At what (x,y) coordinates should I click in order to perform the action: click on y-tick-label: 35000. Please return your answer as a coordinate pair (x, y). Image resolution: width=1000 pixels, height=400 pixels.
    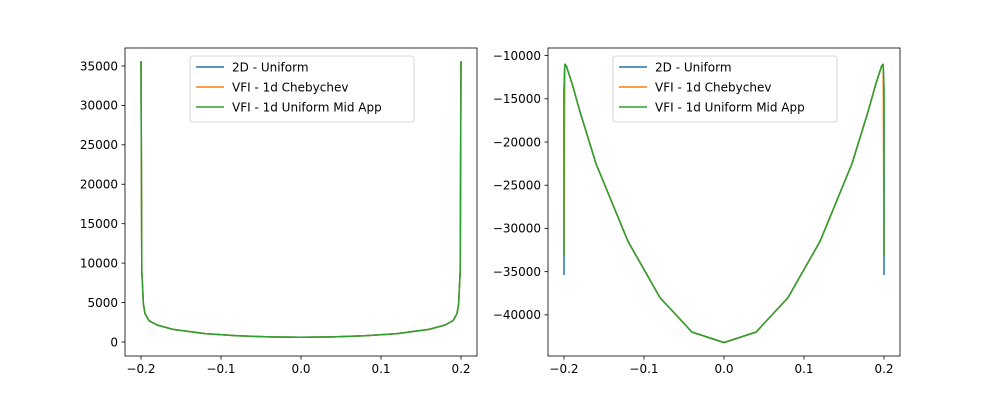
    Looking at the image, I should click on (99, 66).